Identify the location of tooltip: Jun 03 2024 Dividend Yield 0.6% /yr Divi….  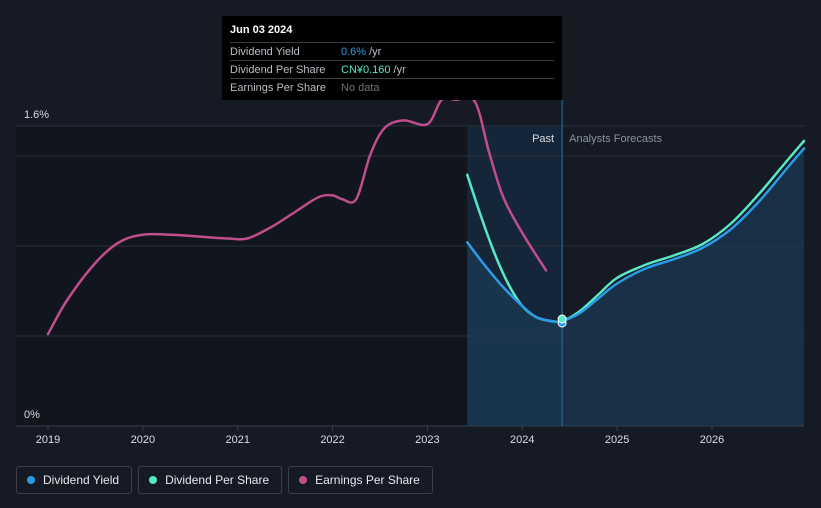
(392, 58).